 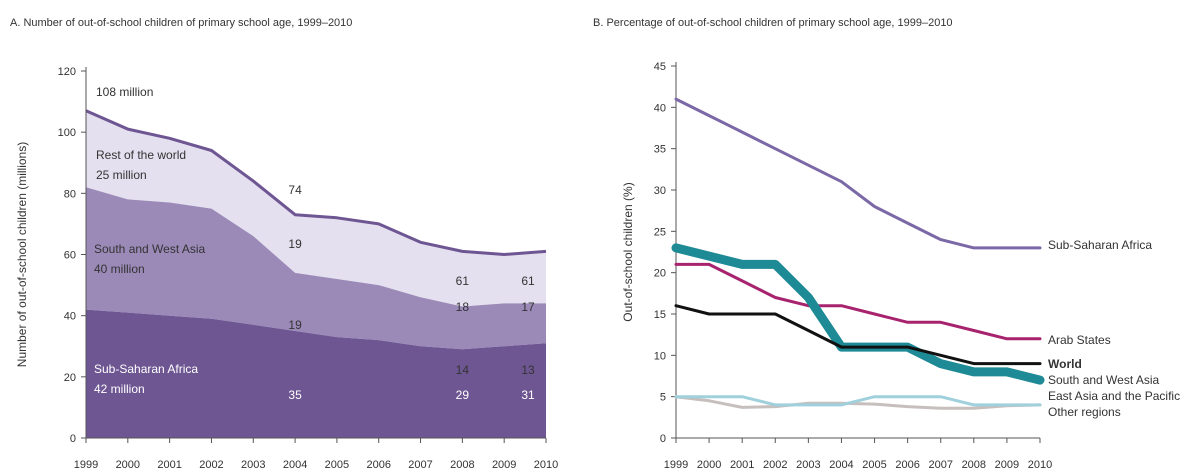 I want to click on label-swa-2008: 14, so click(x=463, y=370).